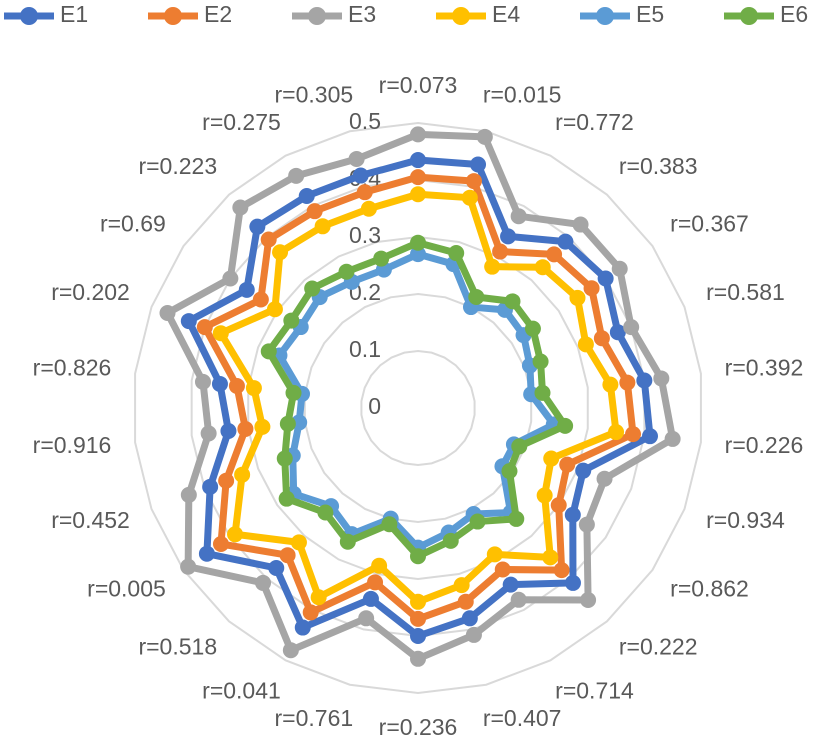  I want to click on y-tick-label: 0.3, so click(365, 235).